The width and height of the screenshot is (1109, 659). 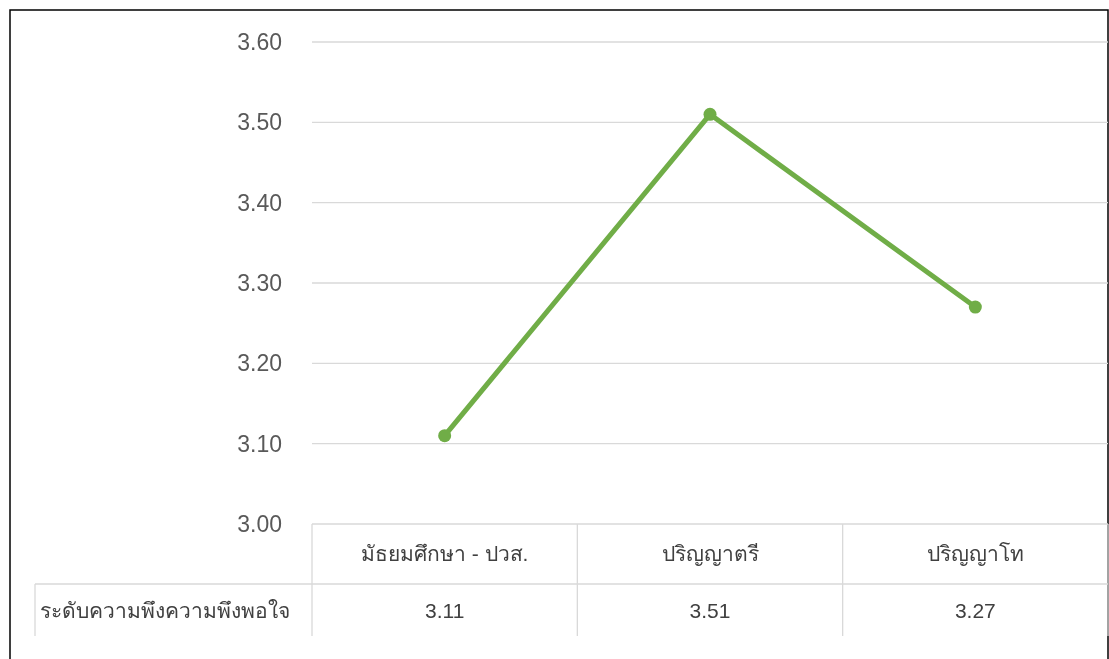 I want to click on y-tick-label: 3.60, so click(x=259, y=42).